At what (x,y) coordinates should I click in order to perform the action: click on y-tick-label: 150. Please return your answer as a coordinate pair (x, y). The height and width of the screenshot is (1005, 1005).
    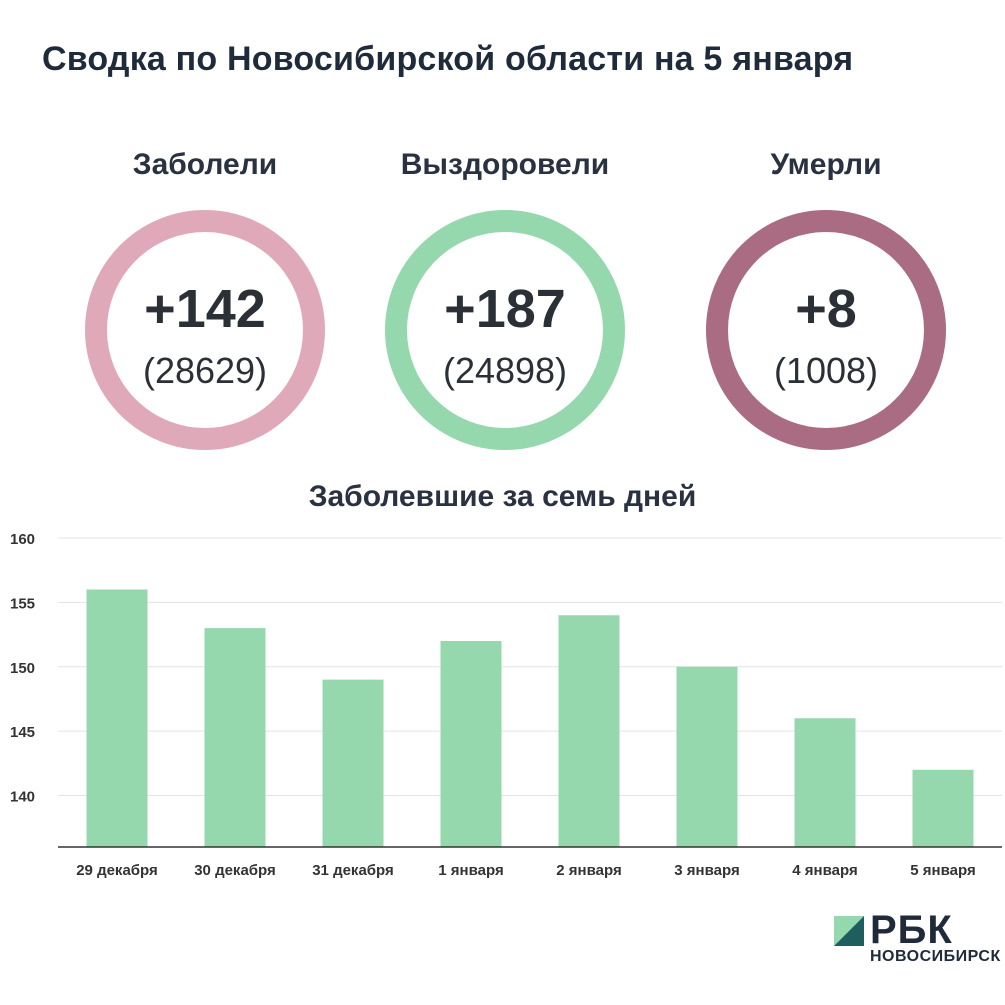
    Looking at the image, I should click on (22, 668).